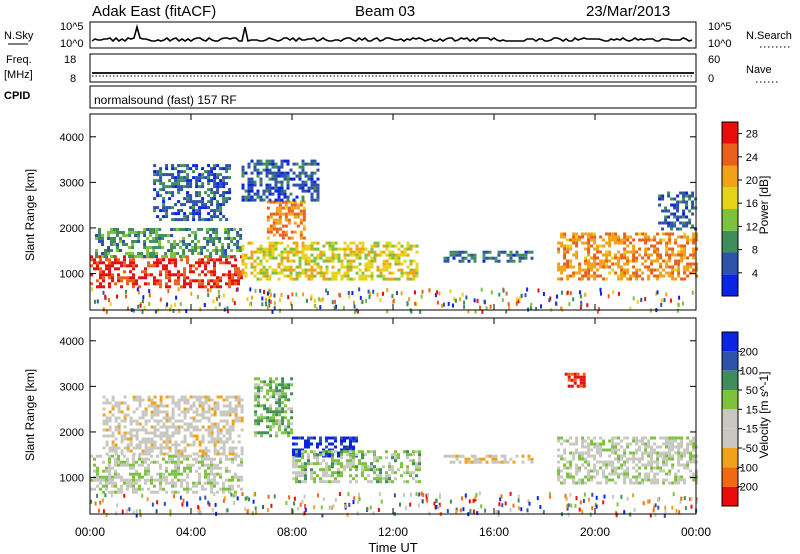  Describe the element at coordinates (628, 460) in the screenshot. I see `heatmap-region` at that location.